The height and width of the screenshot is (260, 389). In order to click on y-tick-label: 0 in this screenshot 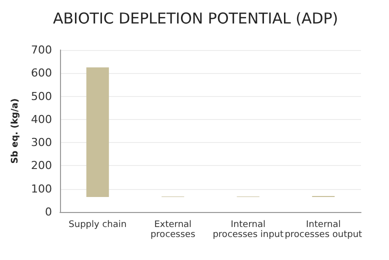, I will do `click(48, 212)`.